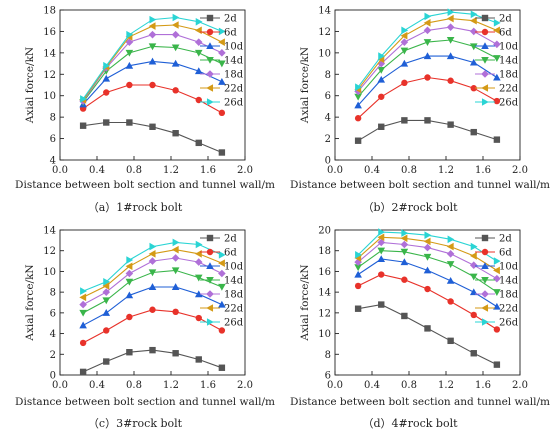 The height and width of the screenshot is (435, 550). I want to click on legend-label-26d: 26d, so click(234, 323).